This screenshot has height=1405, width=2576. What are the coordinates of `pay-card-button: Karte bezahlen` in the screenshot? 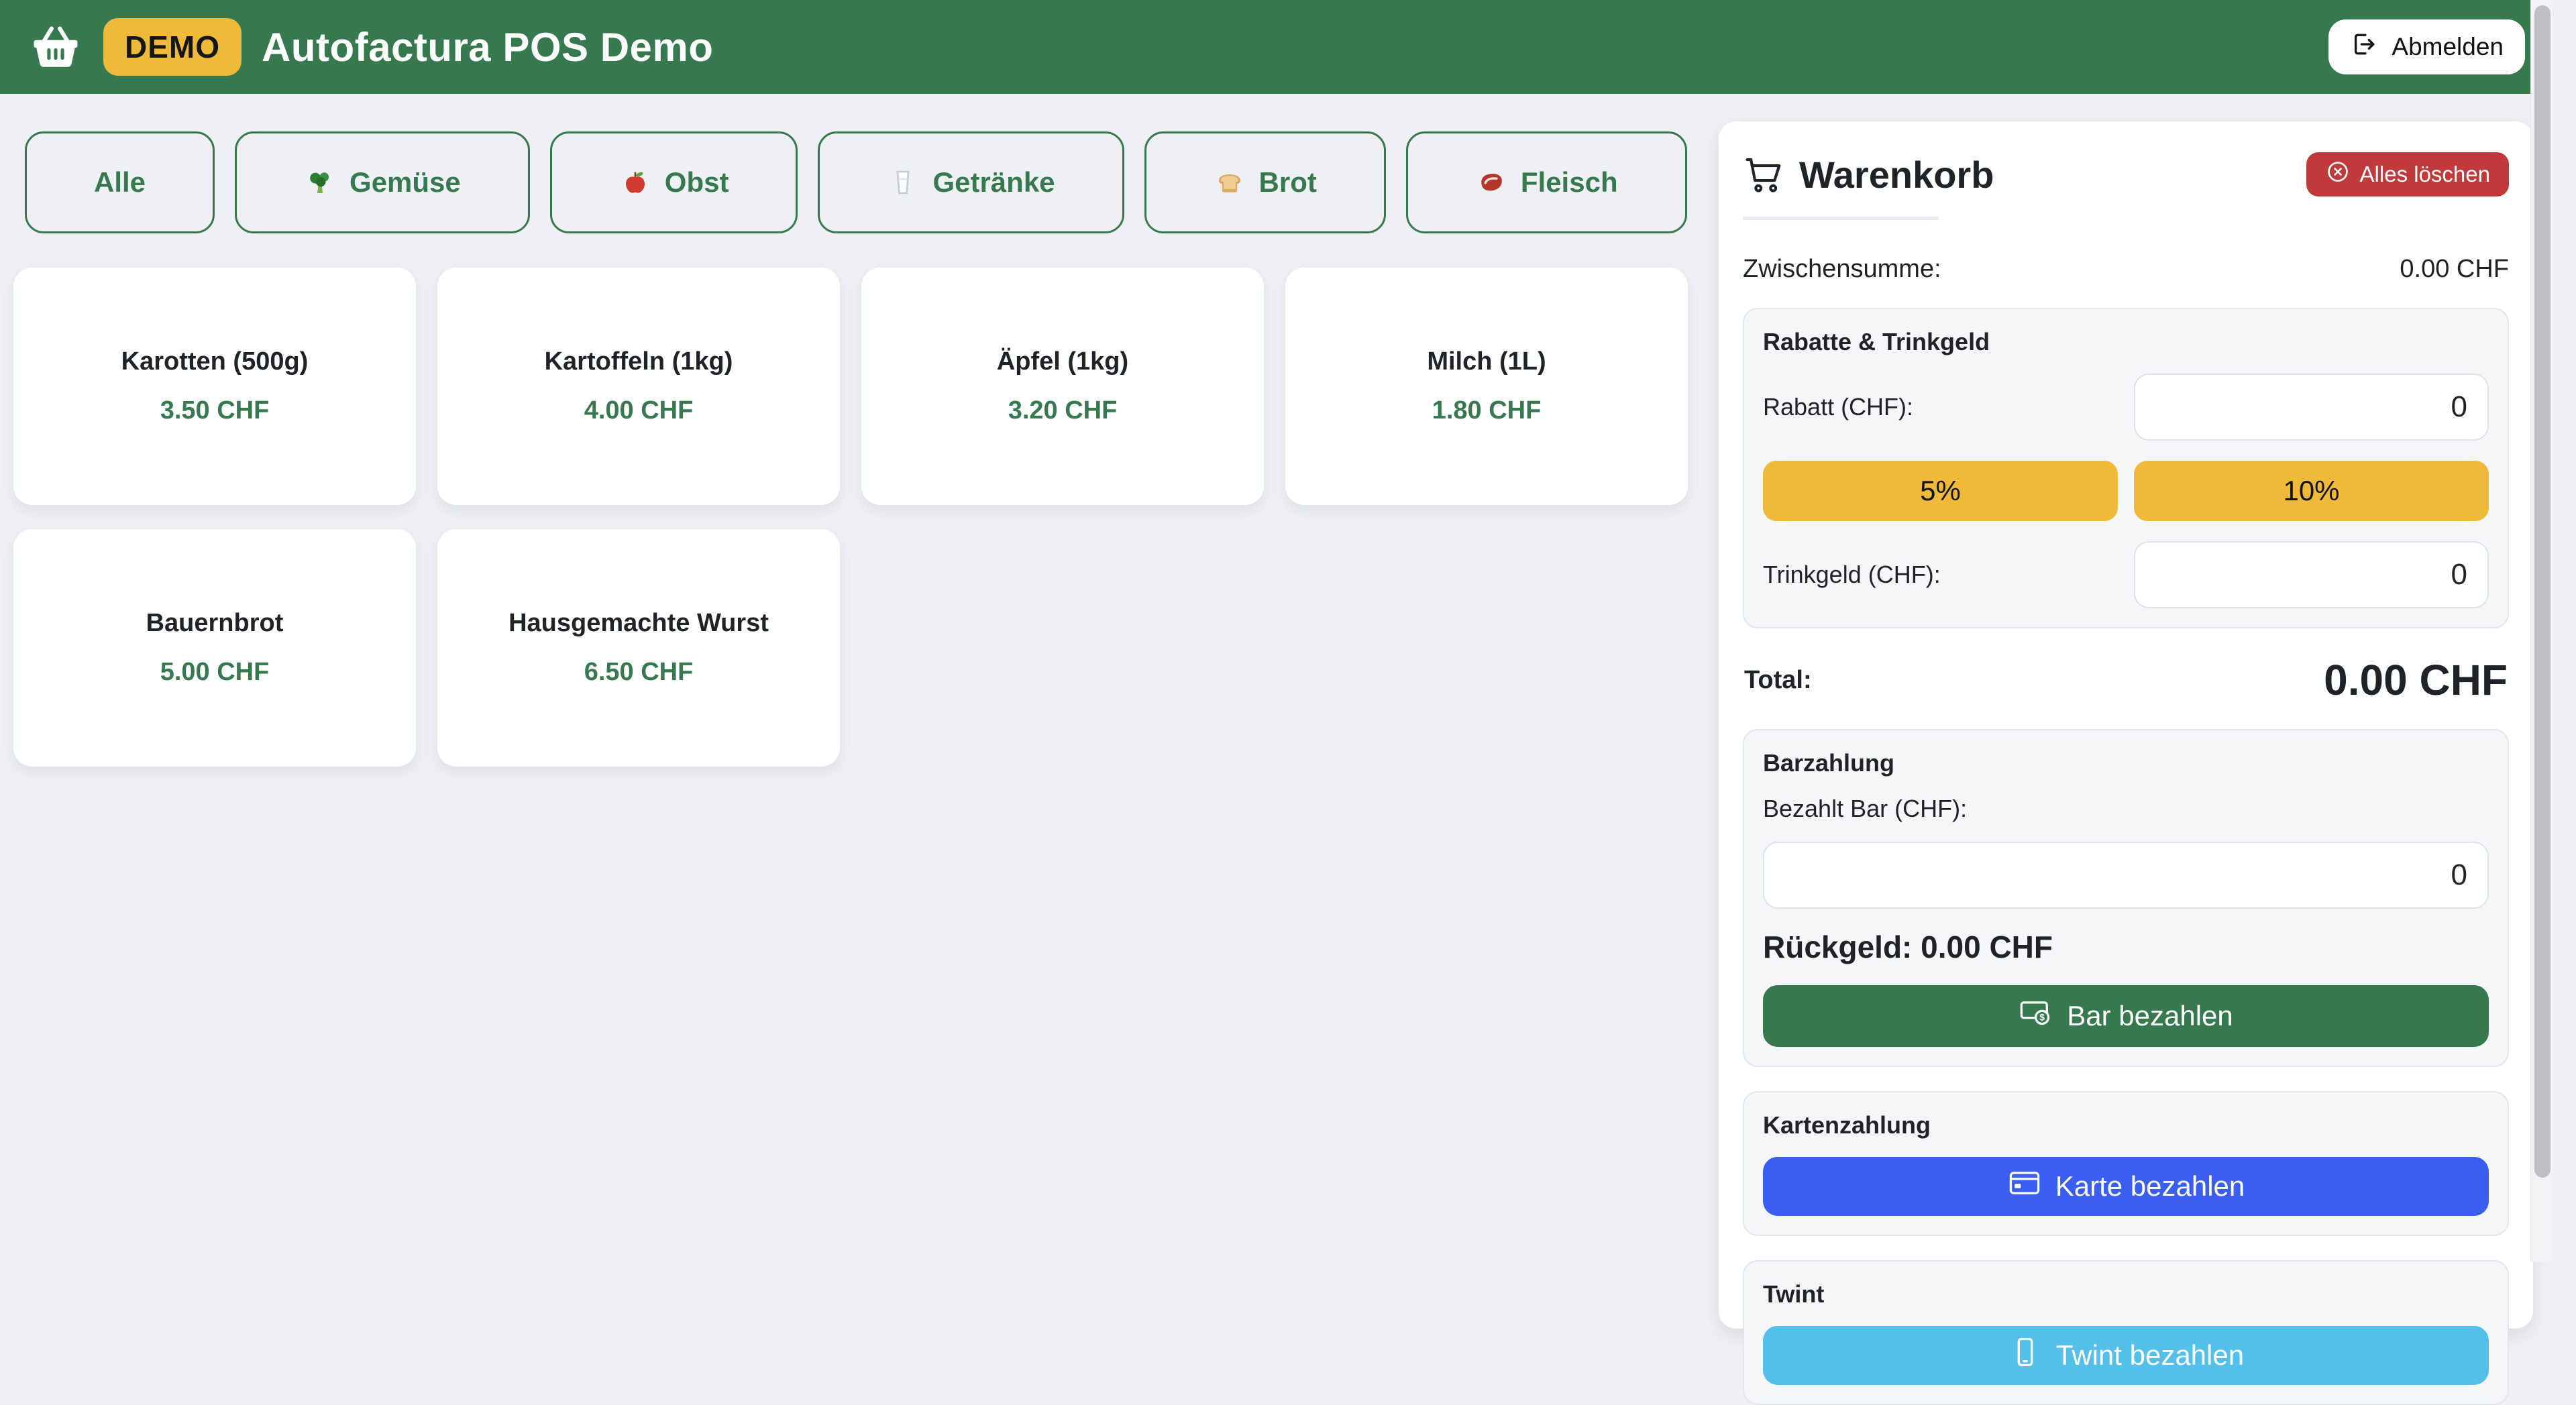 It's located at (2126, 1186).